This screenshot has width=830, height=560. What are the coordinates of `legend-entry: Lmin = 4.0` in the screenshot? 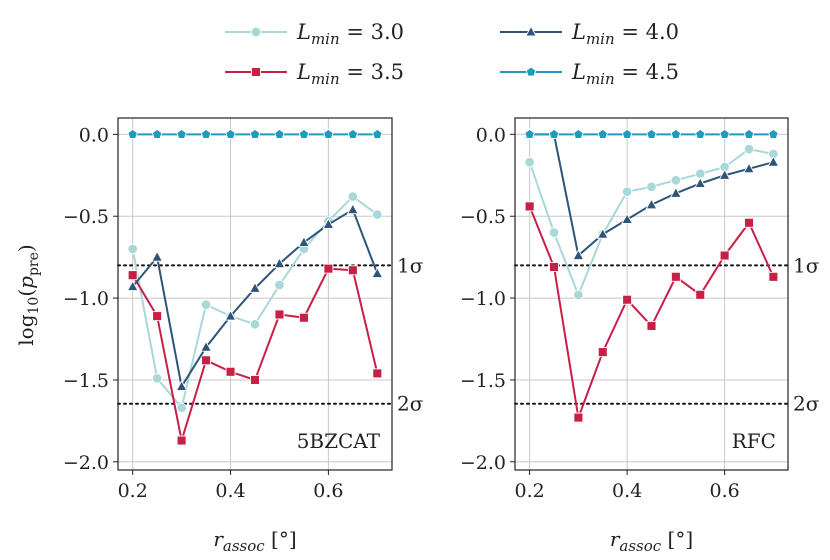 It's located at (589, 34).